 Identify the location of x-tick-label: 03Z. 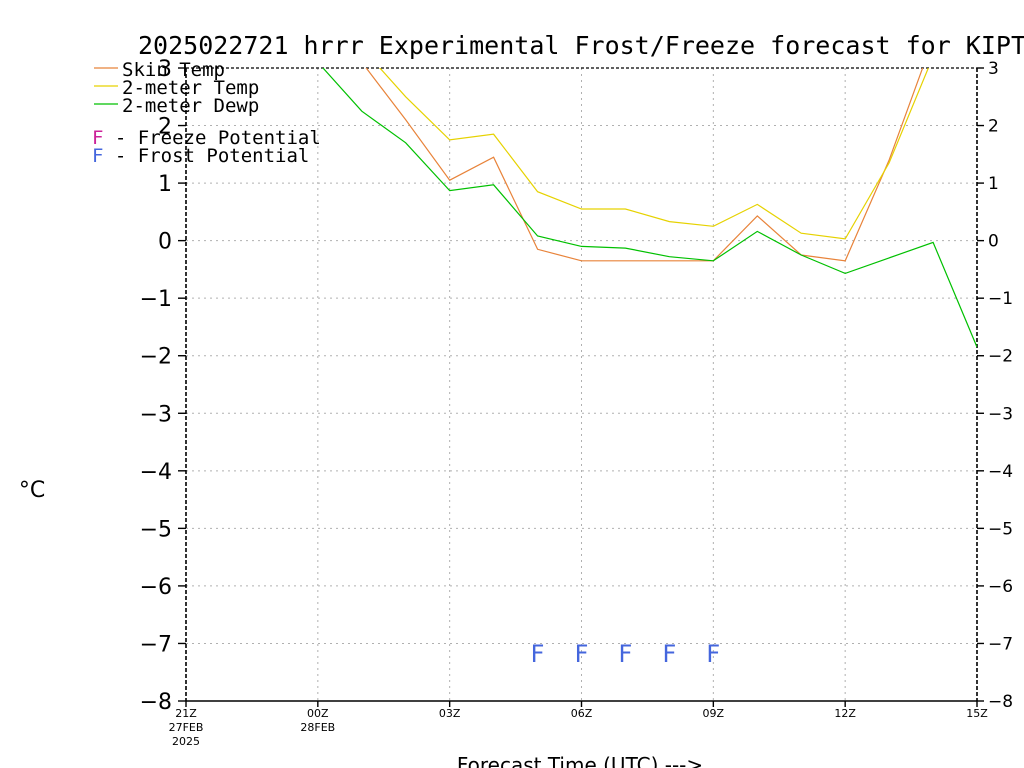
(450, 713).